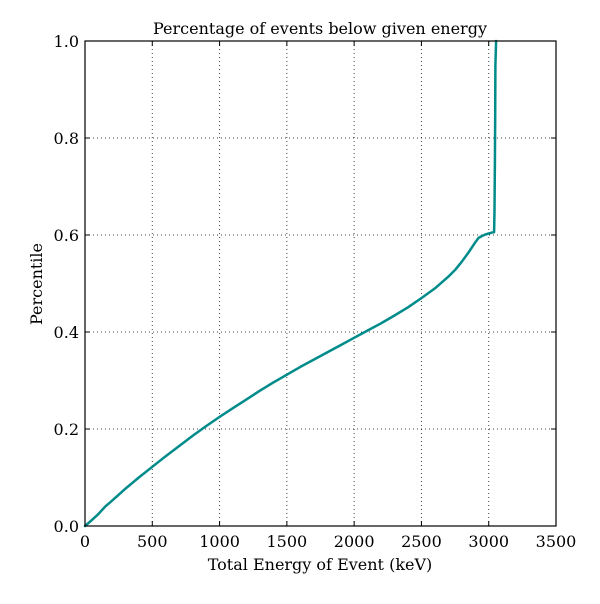  What do you see at coordinates (66, 138) in the screenshot?
I see `y-tick-label: 0.8` at bounding box center [66, 138].